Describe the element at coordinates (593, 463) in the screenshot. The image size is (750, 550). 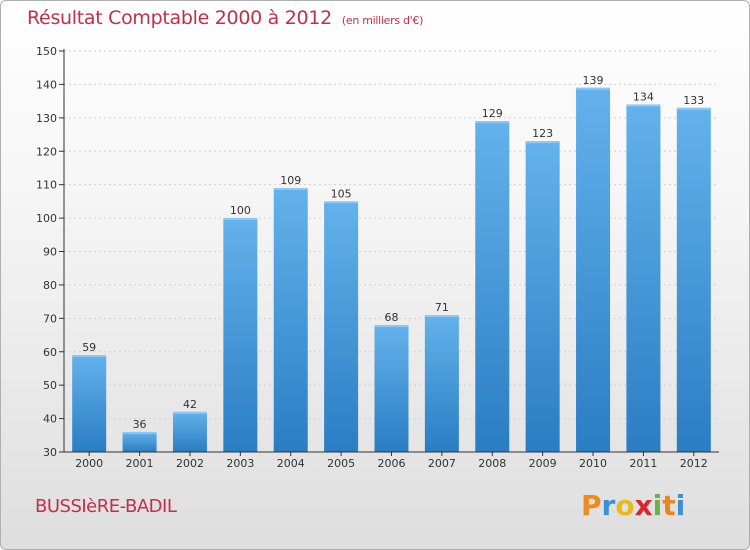
I see `x-tick-label: 2010` at that location.